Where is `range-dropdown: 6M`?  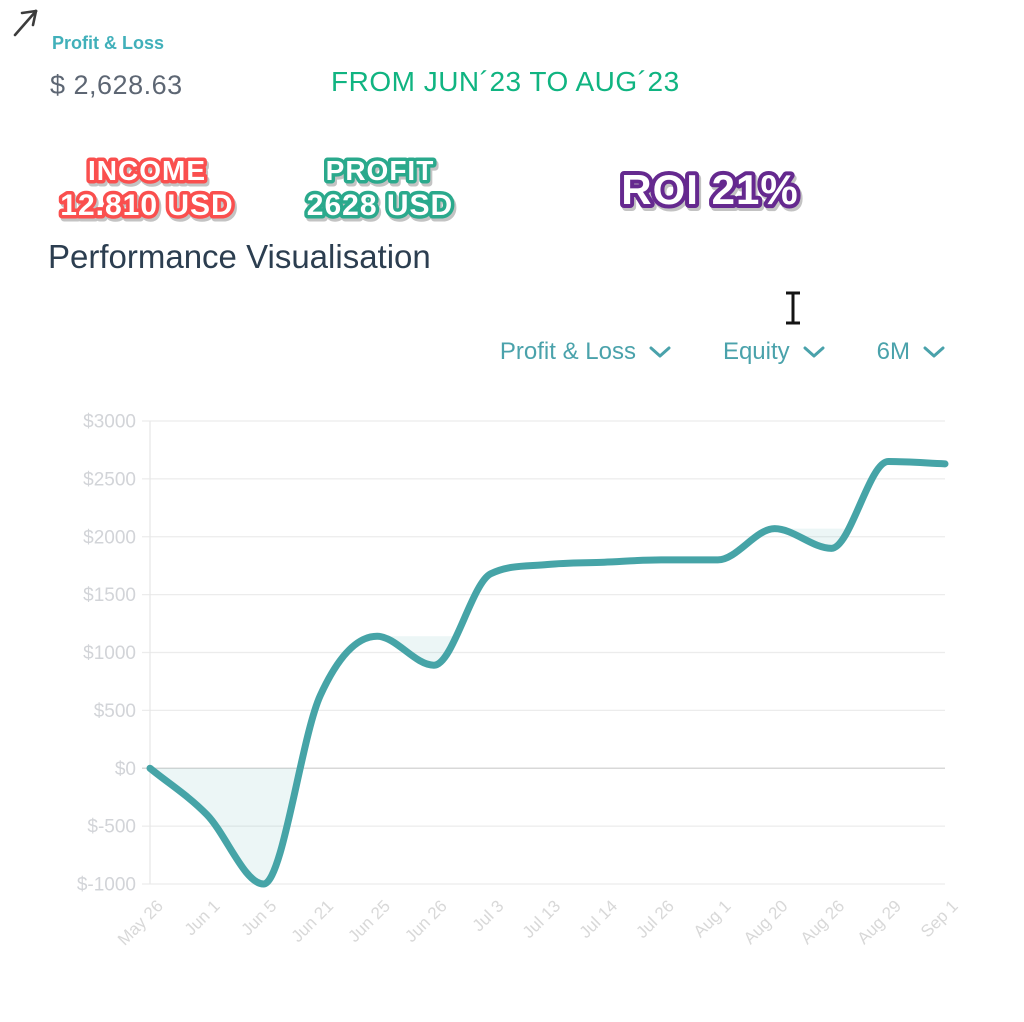 range-dropdown: 6M is located at coordinates (911, 352).